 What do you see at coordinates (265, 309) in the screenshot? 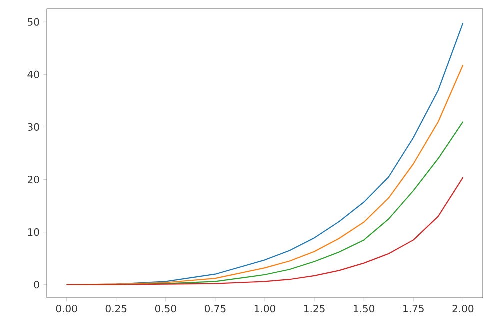
I see `x-tick-label: 1.00` at bounding box center [265, 309].